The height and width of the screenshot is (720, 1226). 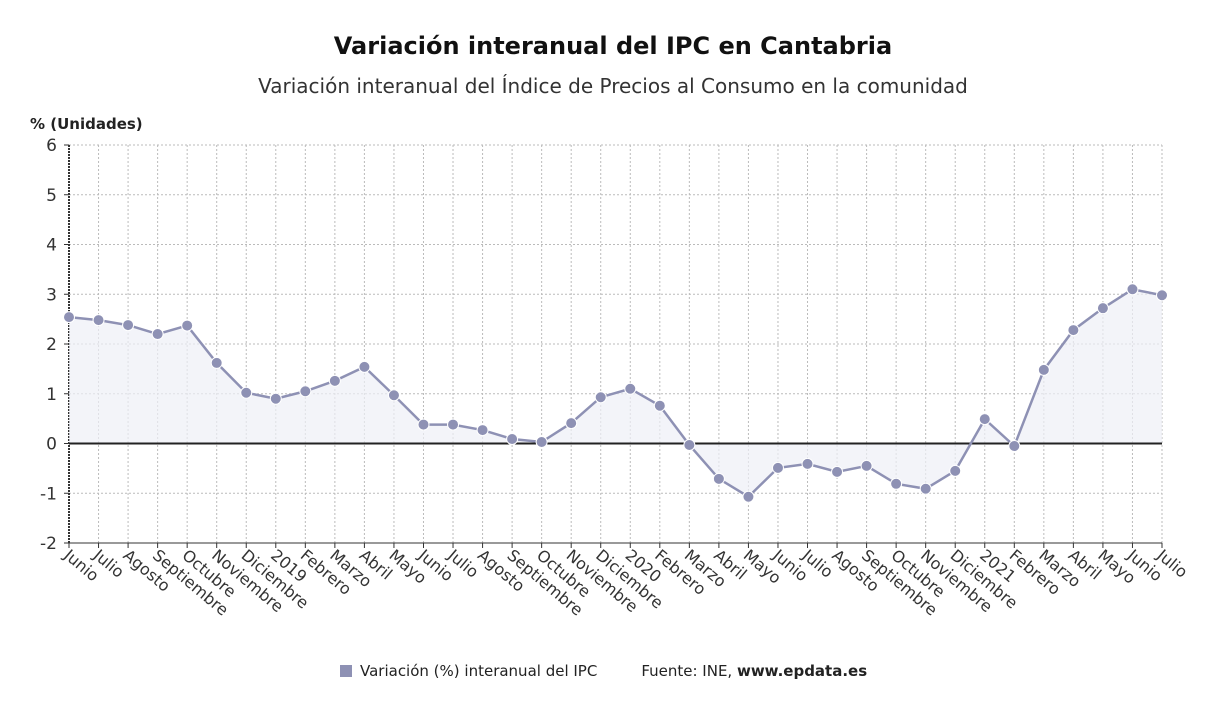 What do you see at coordinates (51, 395) in the screenshot?
I see `y-tick-label: 1` at bounding box center [51, 395].